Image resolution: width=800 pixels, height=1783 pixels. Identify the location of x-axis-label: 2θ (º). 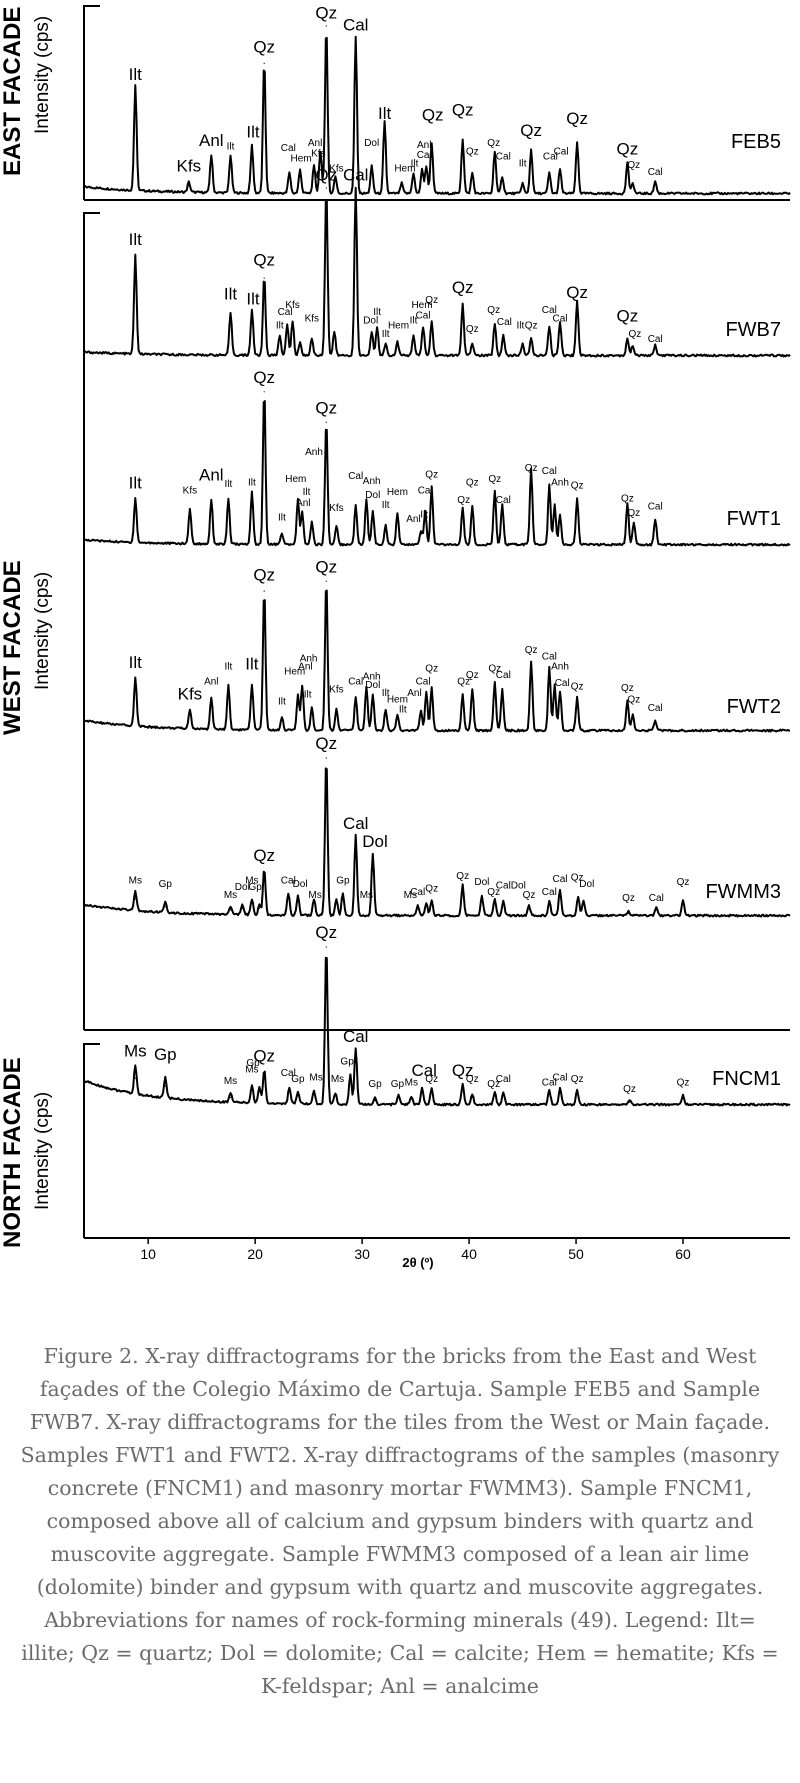
(417, 1262).